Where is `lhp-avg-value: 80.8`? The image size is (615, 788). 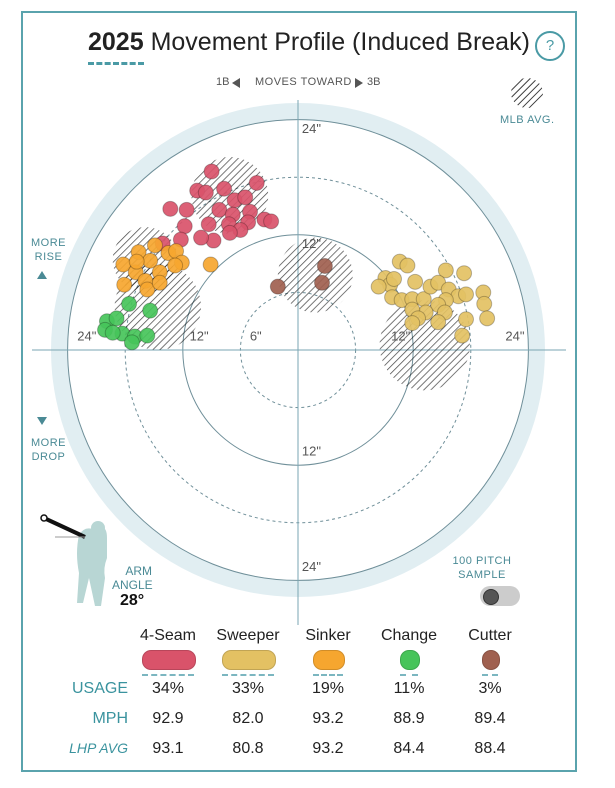
lhp-avg-value: 80.8 is located at coordinates (248, 748).